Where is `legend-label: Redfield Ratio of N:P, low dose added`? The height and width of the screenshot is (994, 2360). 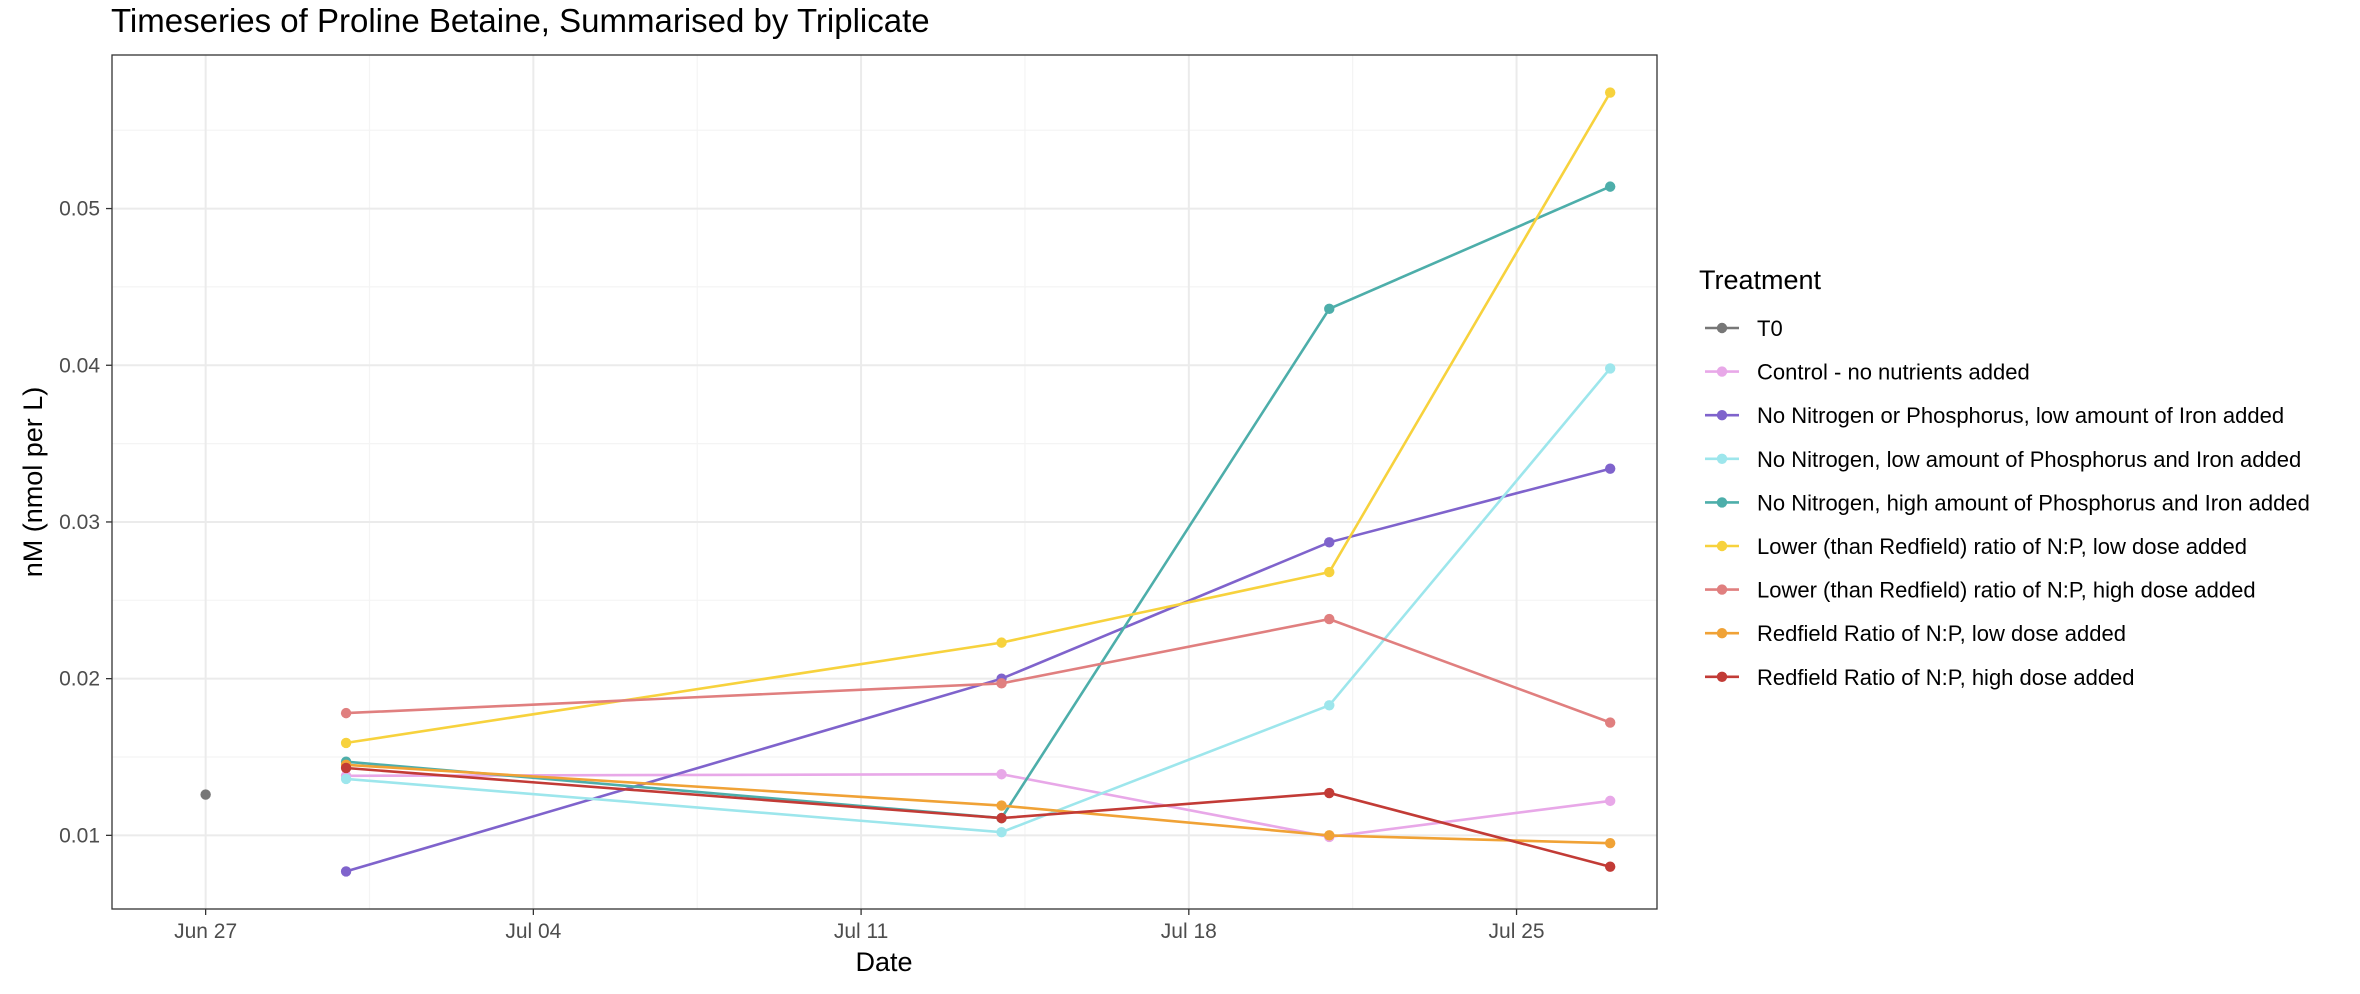
legend-label: Redfield Ratio of N:P, low dose added is located at coordinates (1941, 633).